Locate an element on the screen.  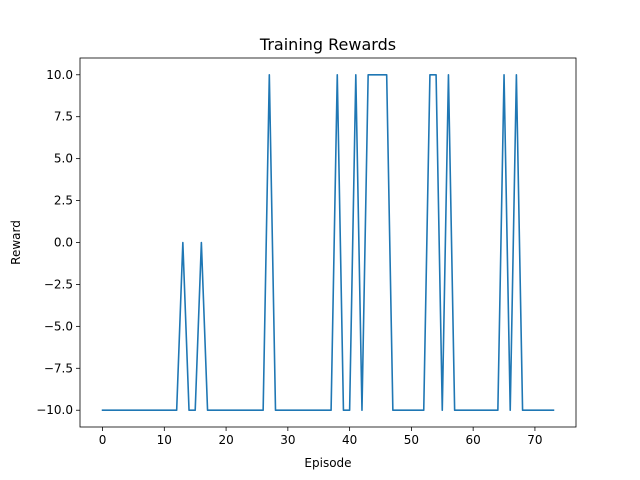
x-tick-label: 30 is located at coordinates (287, 440).